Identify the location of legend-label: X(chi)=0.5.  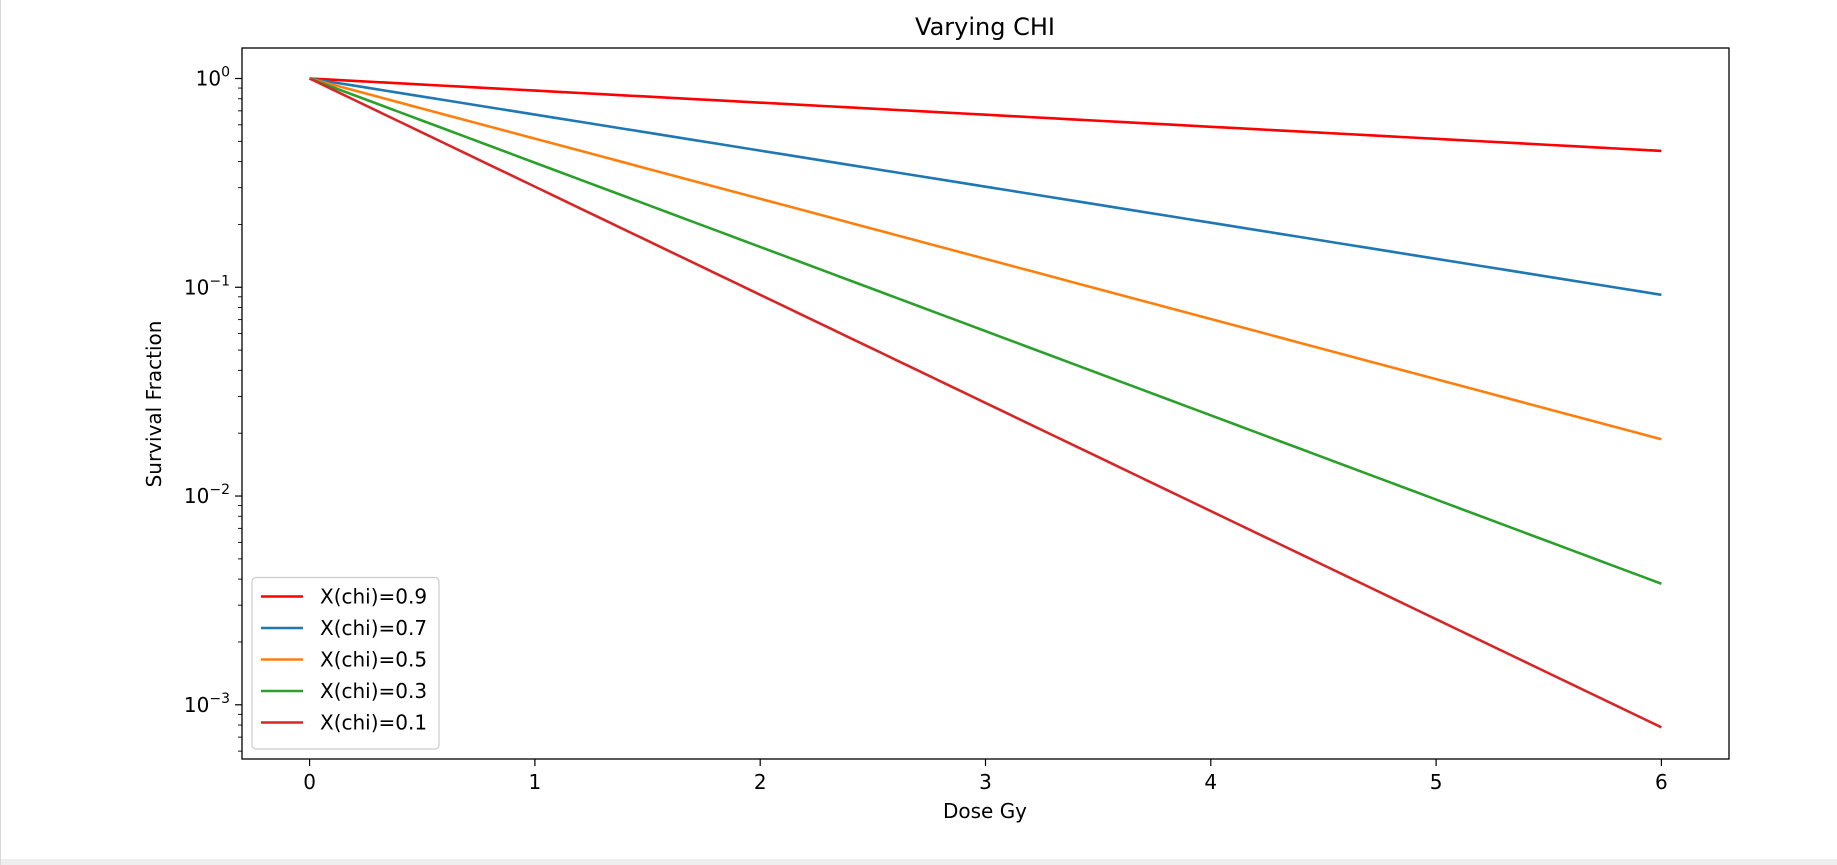
(373, 660).